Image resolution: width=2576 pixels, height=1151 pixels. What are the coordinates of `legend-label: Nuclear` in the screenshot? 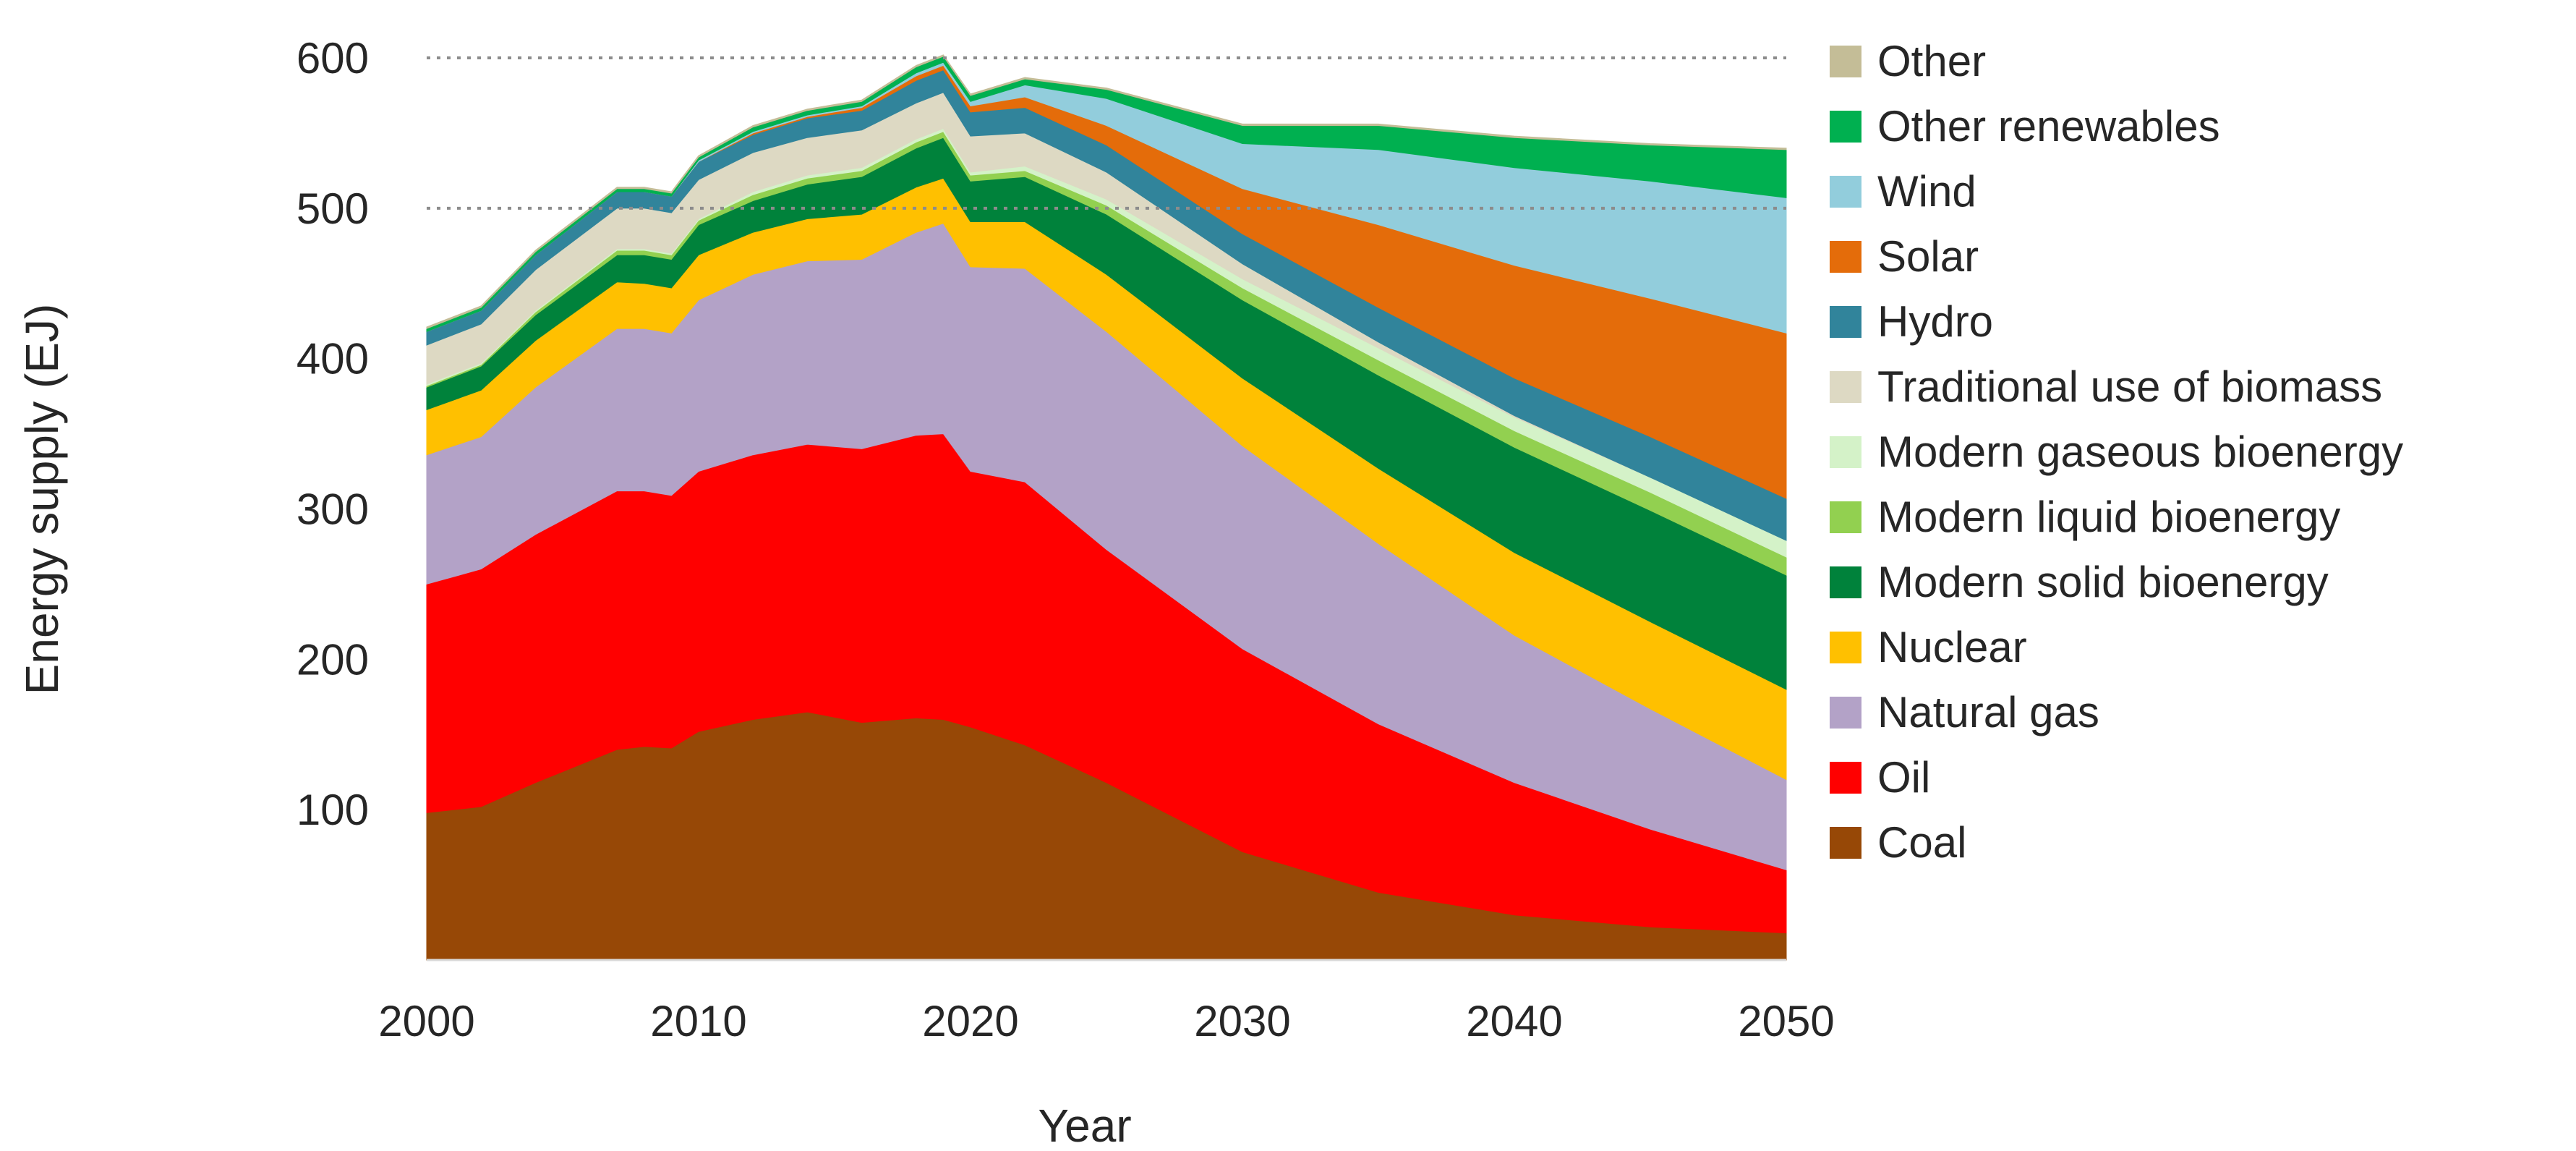 It's located at (1952, 647).